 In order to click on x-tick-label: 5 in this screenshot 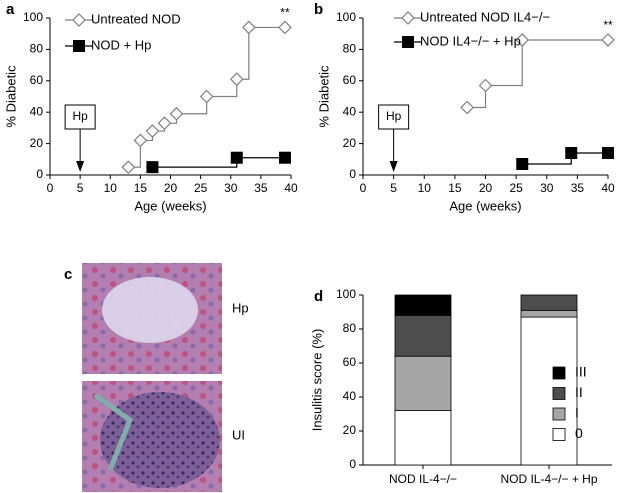, I will do `click(80, 188)`.